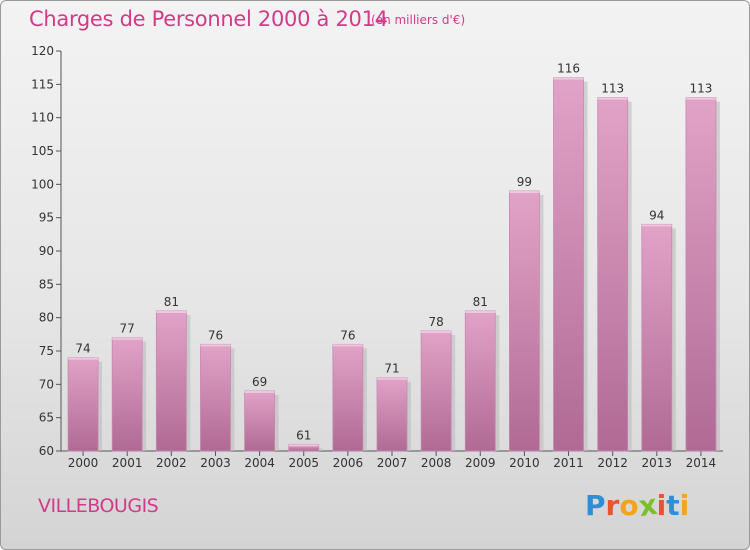 Image resolution: width=750 pixels, height=550 pixels. What do you see at coordinates (127, 329) in the screenshot?
I see `data-label: 77` at bounding box center [127, 329].